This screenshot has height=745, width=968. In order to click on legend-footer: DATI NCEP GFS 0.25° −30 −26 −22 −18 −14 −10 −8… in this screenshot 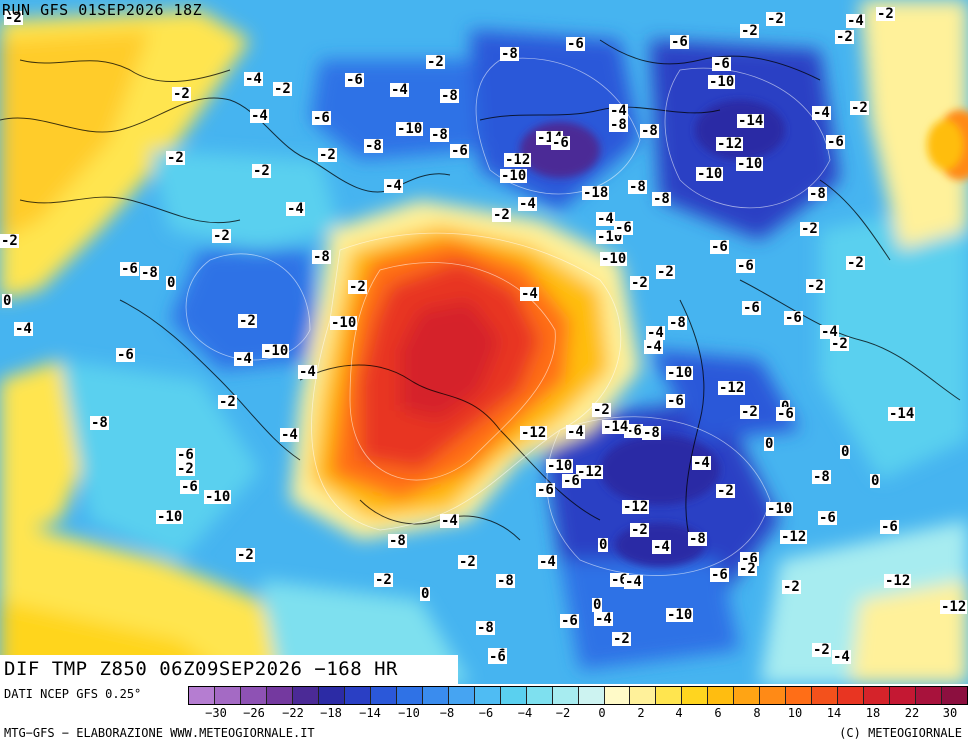, I will do `click(484, 714)`.